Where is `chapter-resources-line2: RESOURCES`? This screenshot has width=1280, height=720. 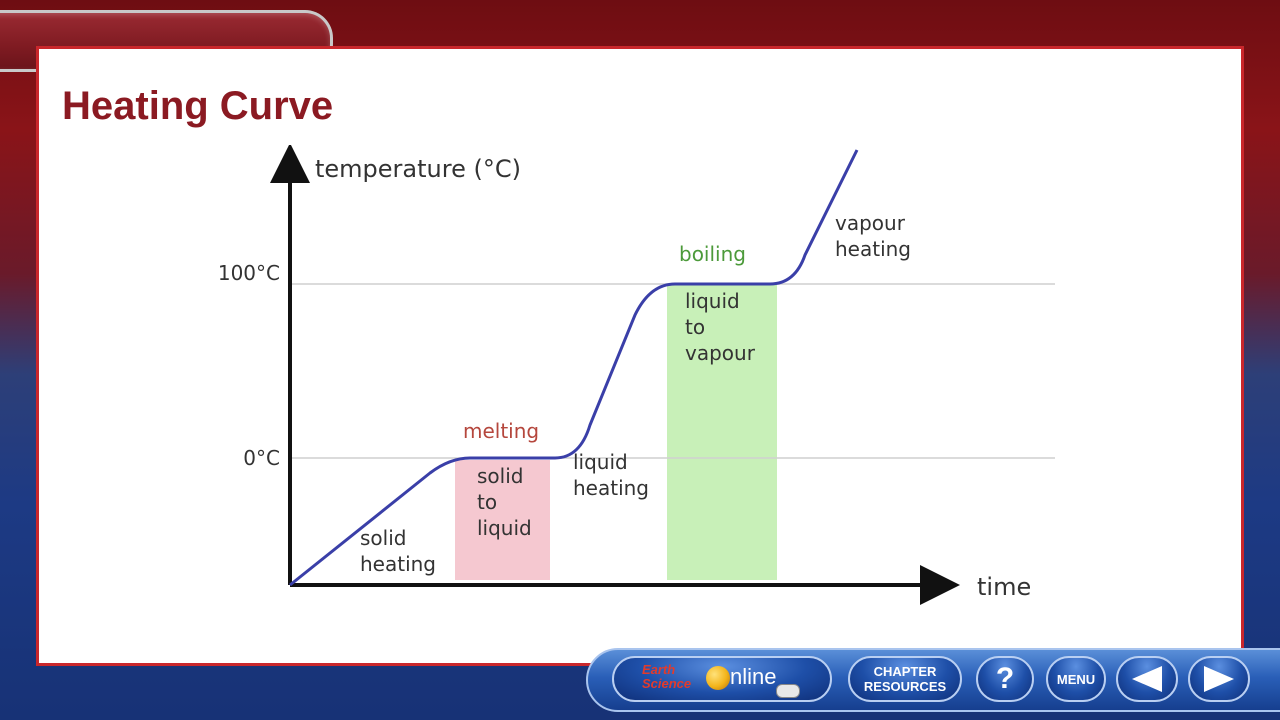 chapter-resources-line2: RESOURCES is located at coordinates (905, 686).